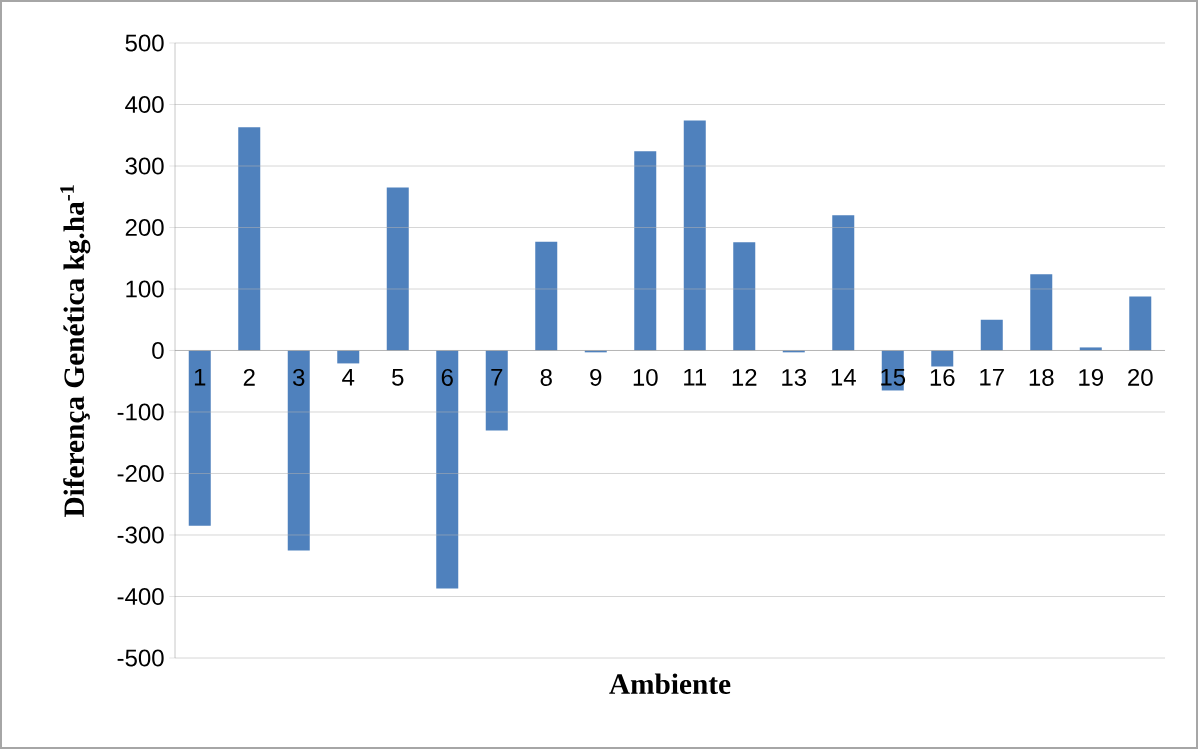 Image resolution: width=1198 pixels, height=749 pixels. Describe the element at coordinates (1140, 377) in the screenshot. I see `x-tick-label: 20` at that location.